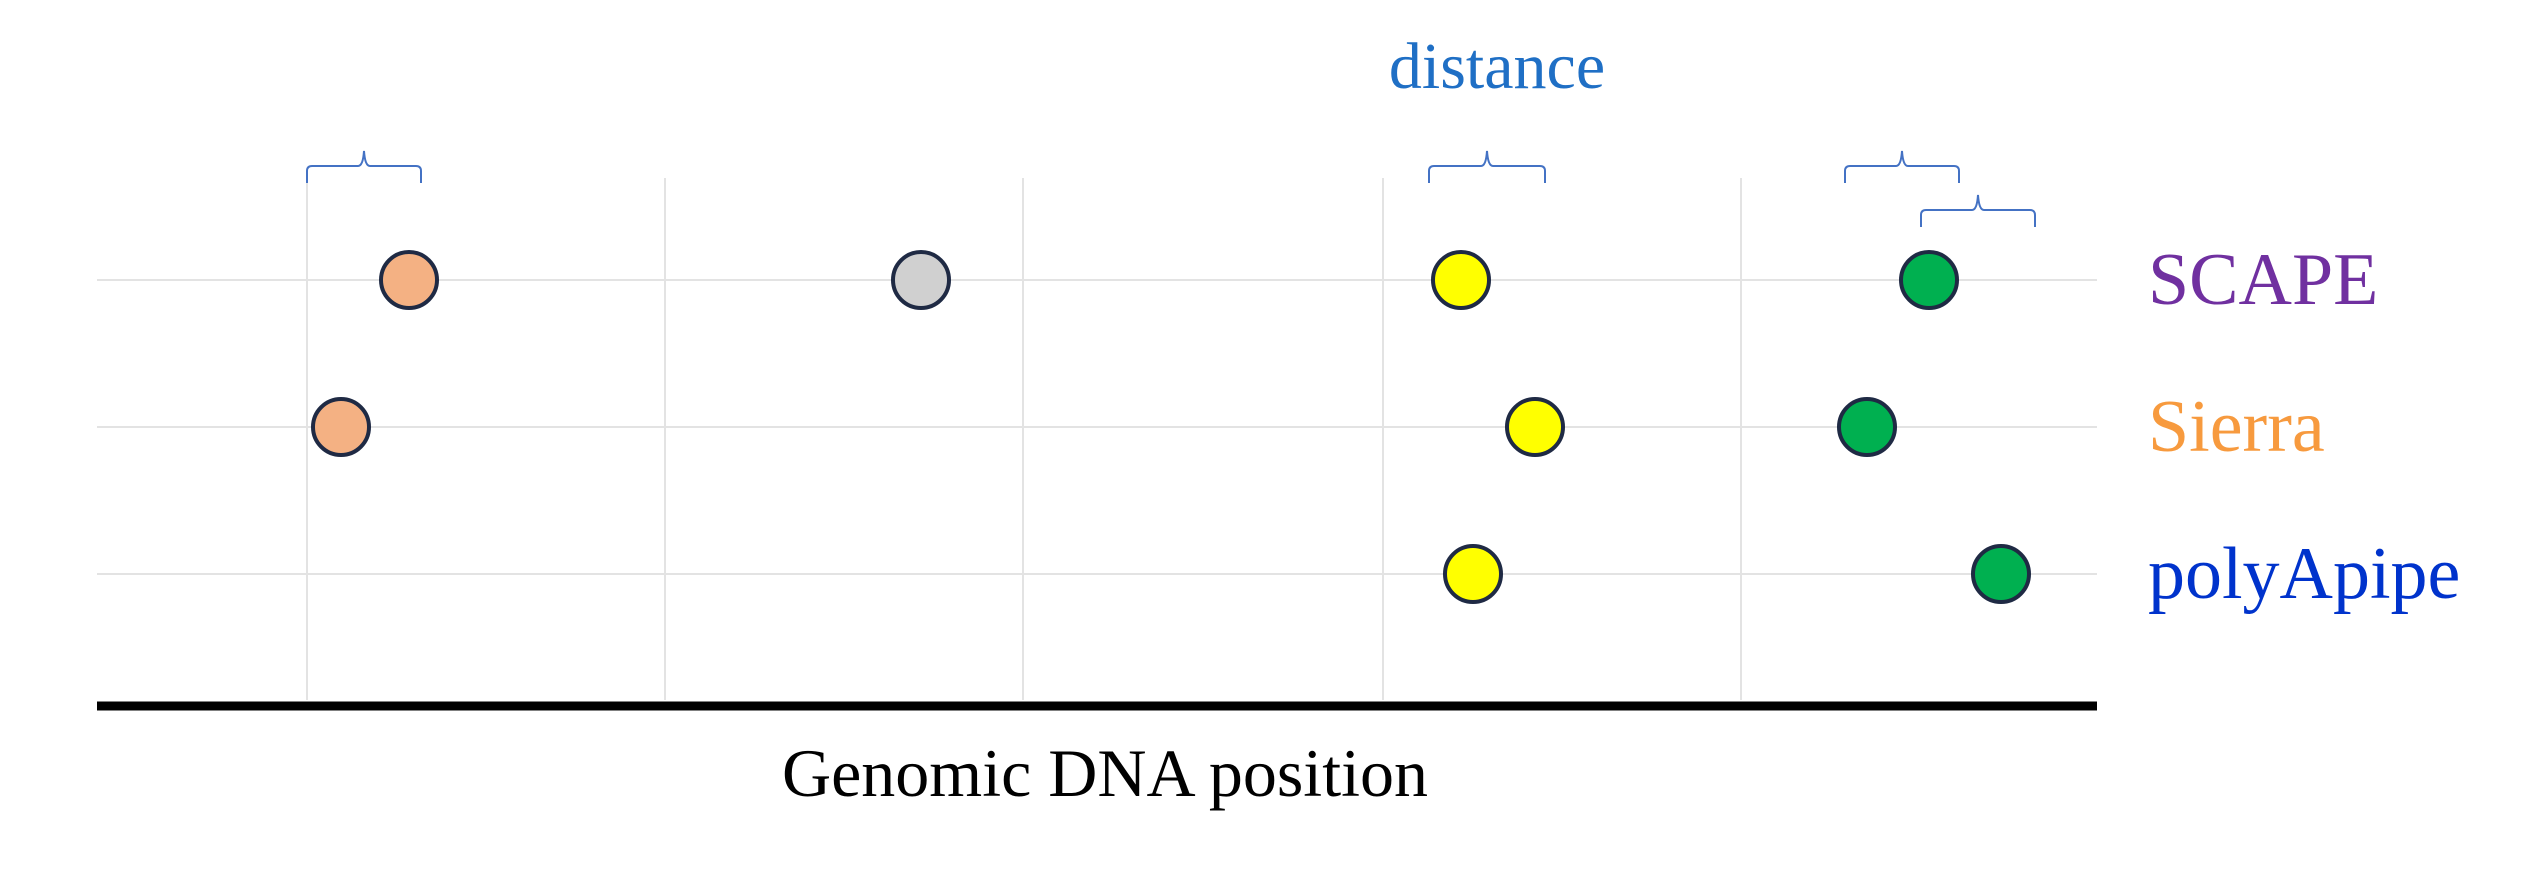  I want to click on distance-brackets, so click(1171, 188).